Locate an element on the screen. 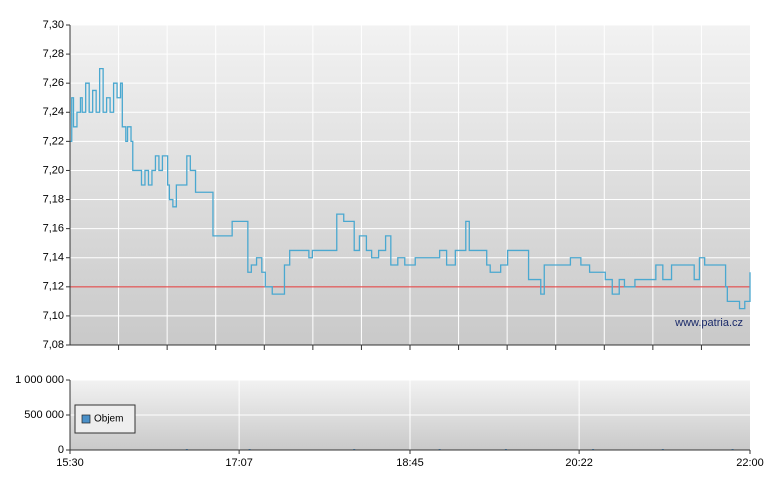 This screenshot has width=780, height=490. watermark: www.patria.cz is located at coordinates (708, 323).